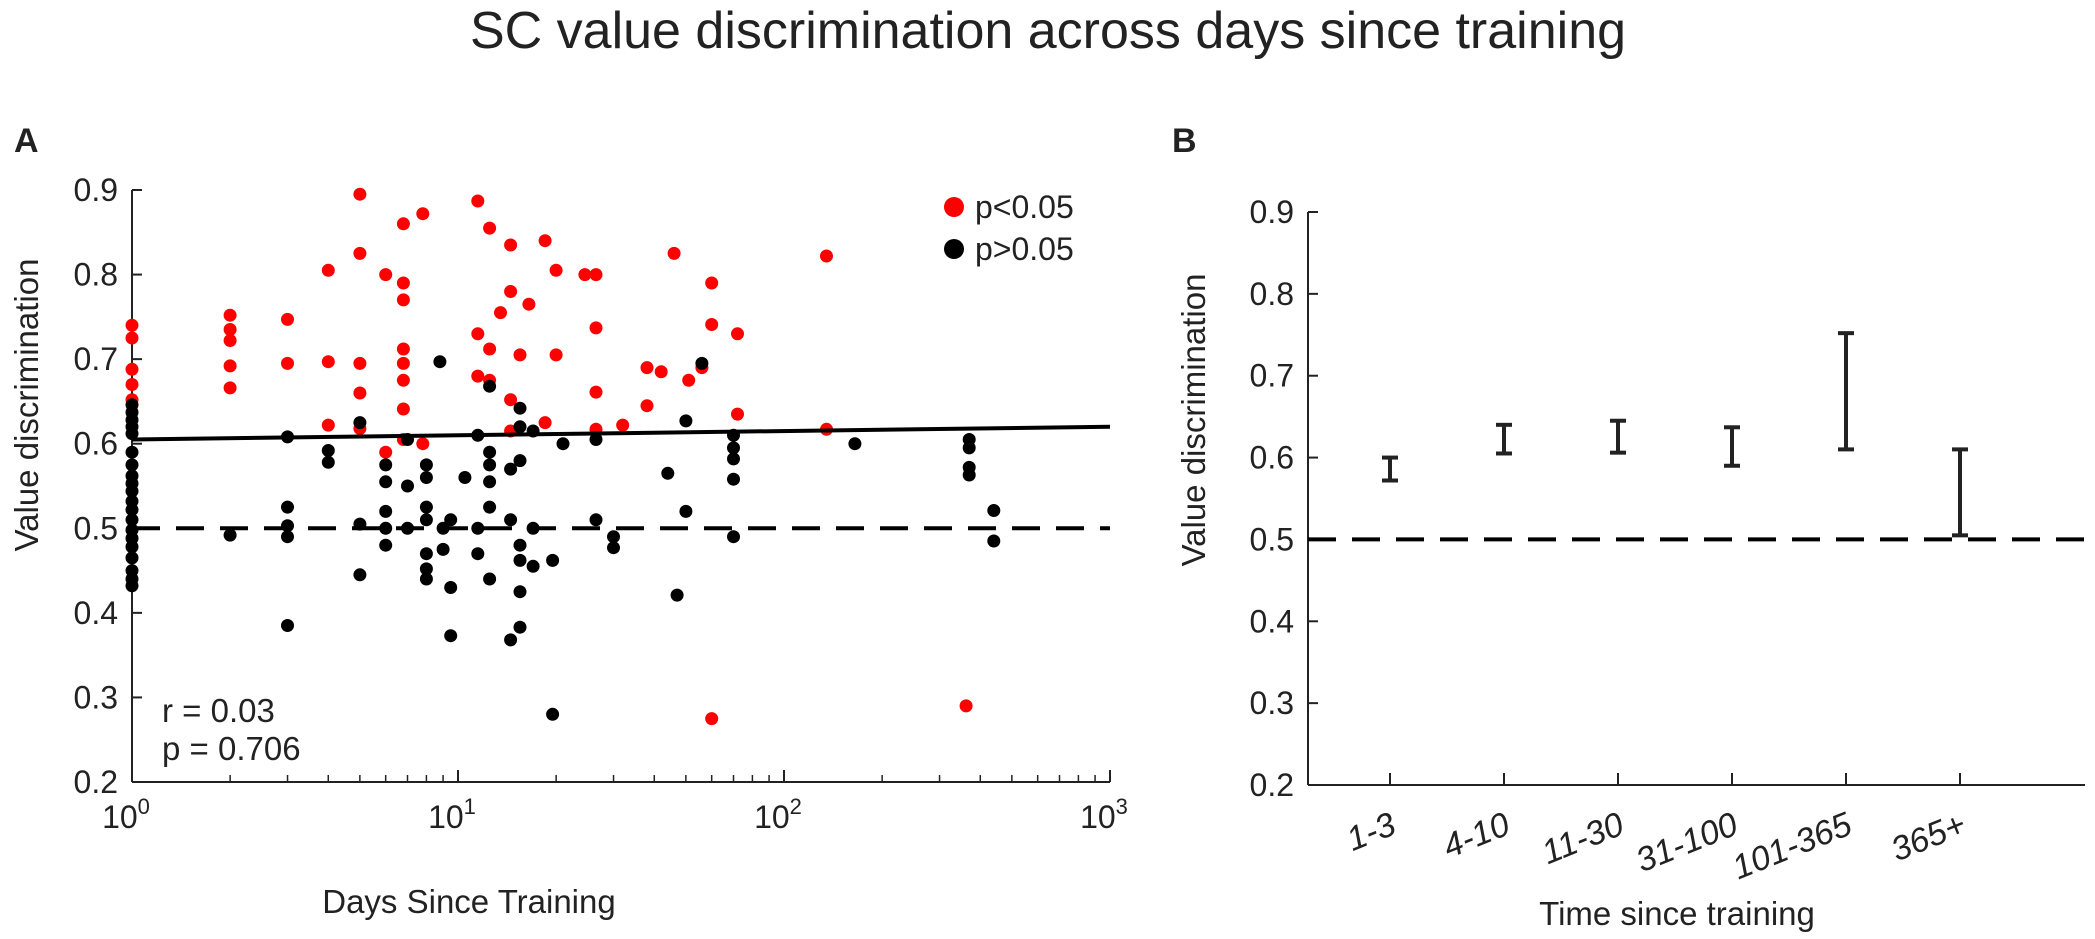 This screenshot has width=2095, height=939. Describe the element at coordinates (218, 710) in the screenshot. I see `correlation-r: r = 0.03` at that location.